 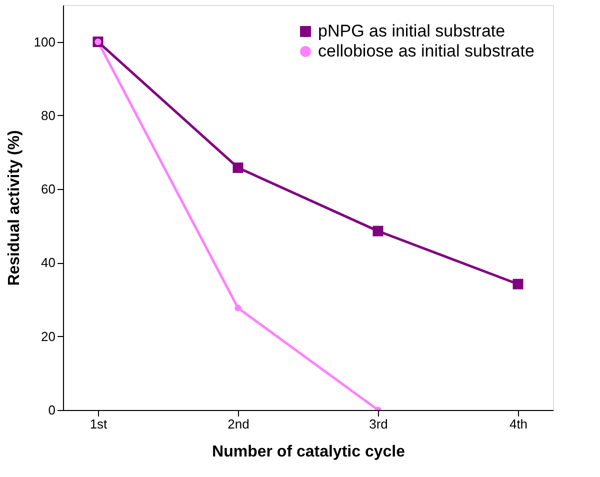 I want to click on y-tick-label: 100, so click(x=45, y=42).